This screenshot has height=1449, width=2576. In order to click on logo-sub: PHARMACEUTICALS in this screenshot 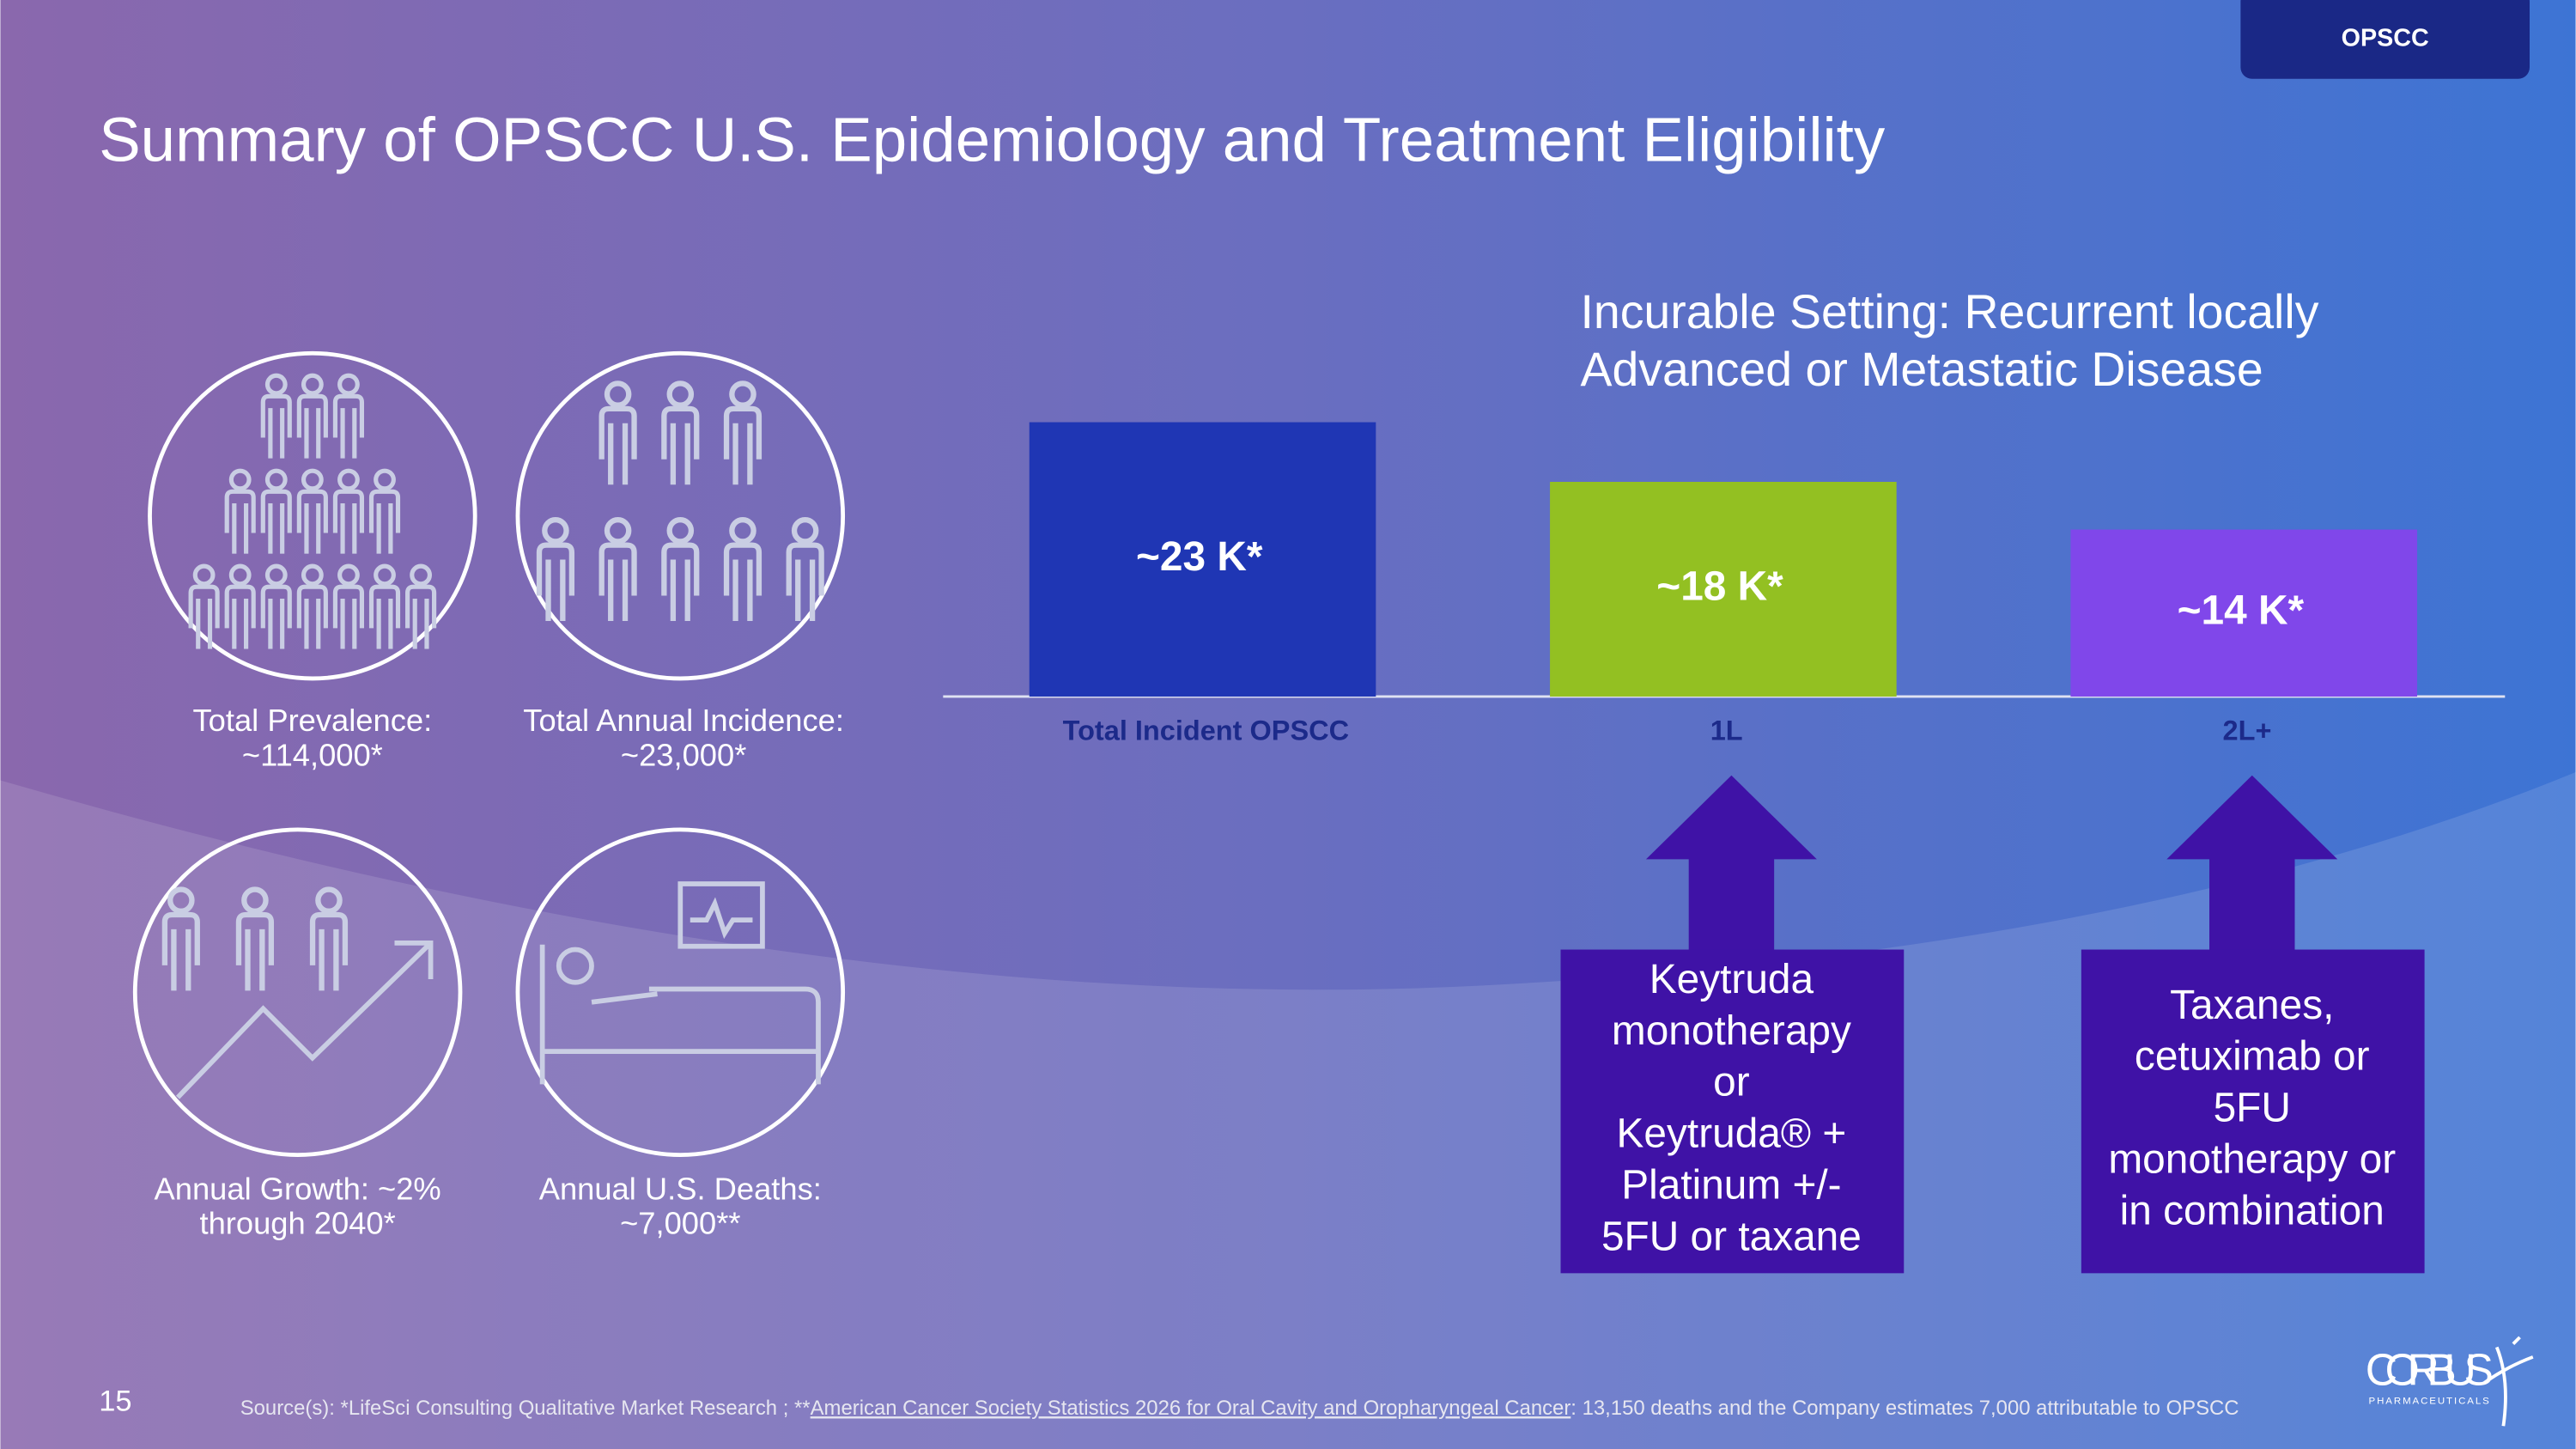, I will do `click(2430, 1402)`.